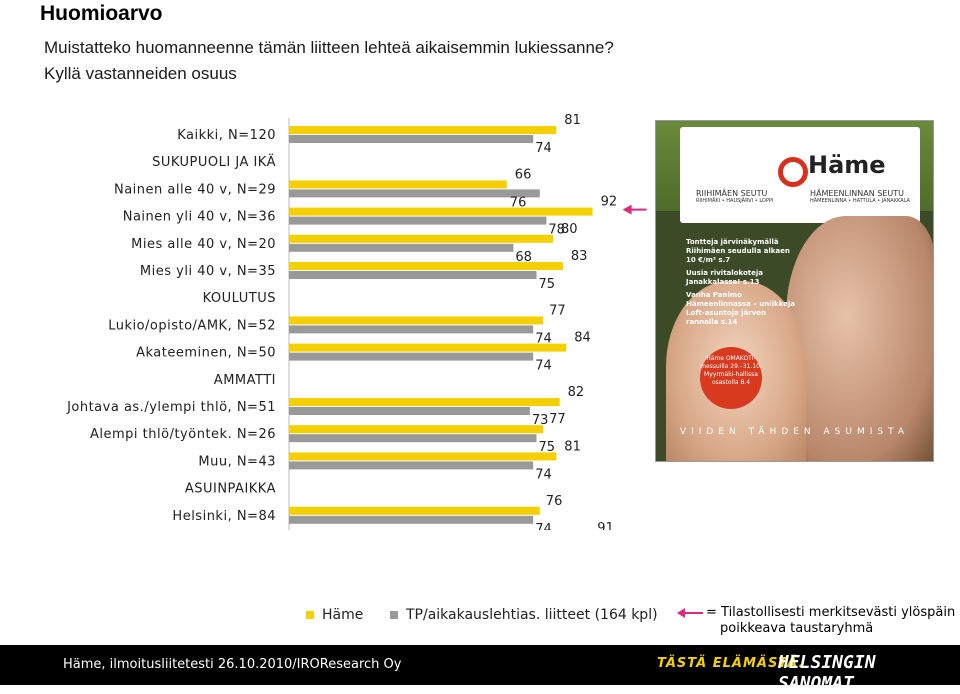  I want to click on significance-marker-arrow, so click(634, 209).